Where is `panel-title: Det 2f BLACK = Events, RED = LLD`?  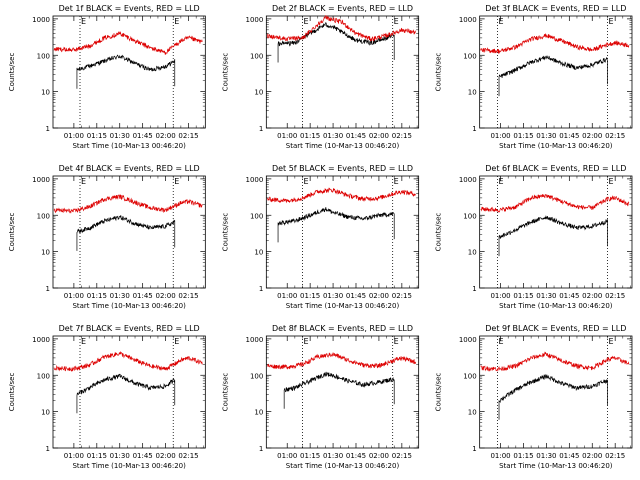 panel-title: Det 2f BLACK = Events, RED = LLD is located at coordinates (342, 8).